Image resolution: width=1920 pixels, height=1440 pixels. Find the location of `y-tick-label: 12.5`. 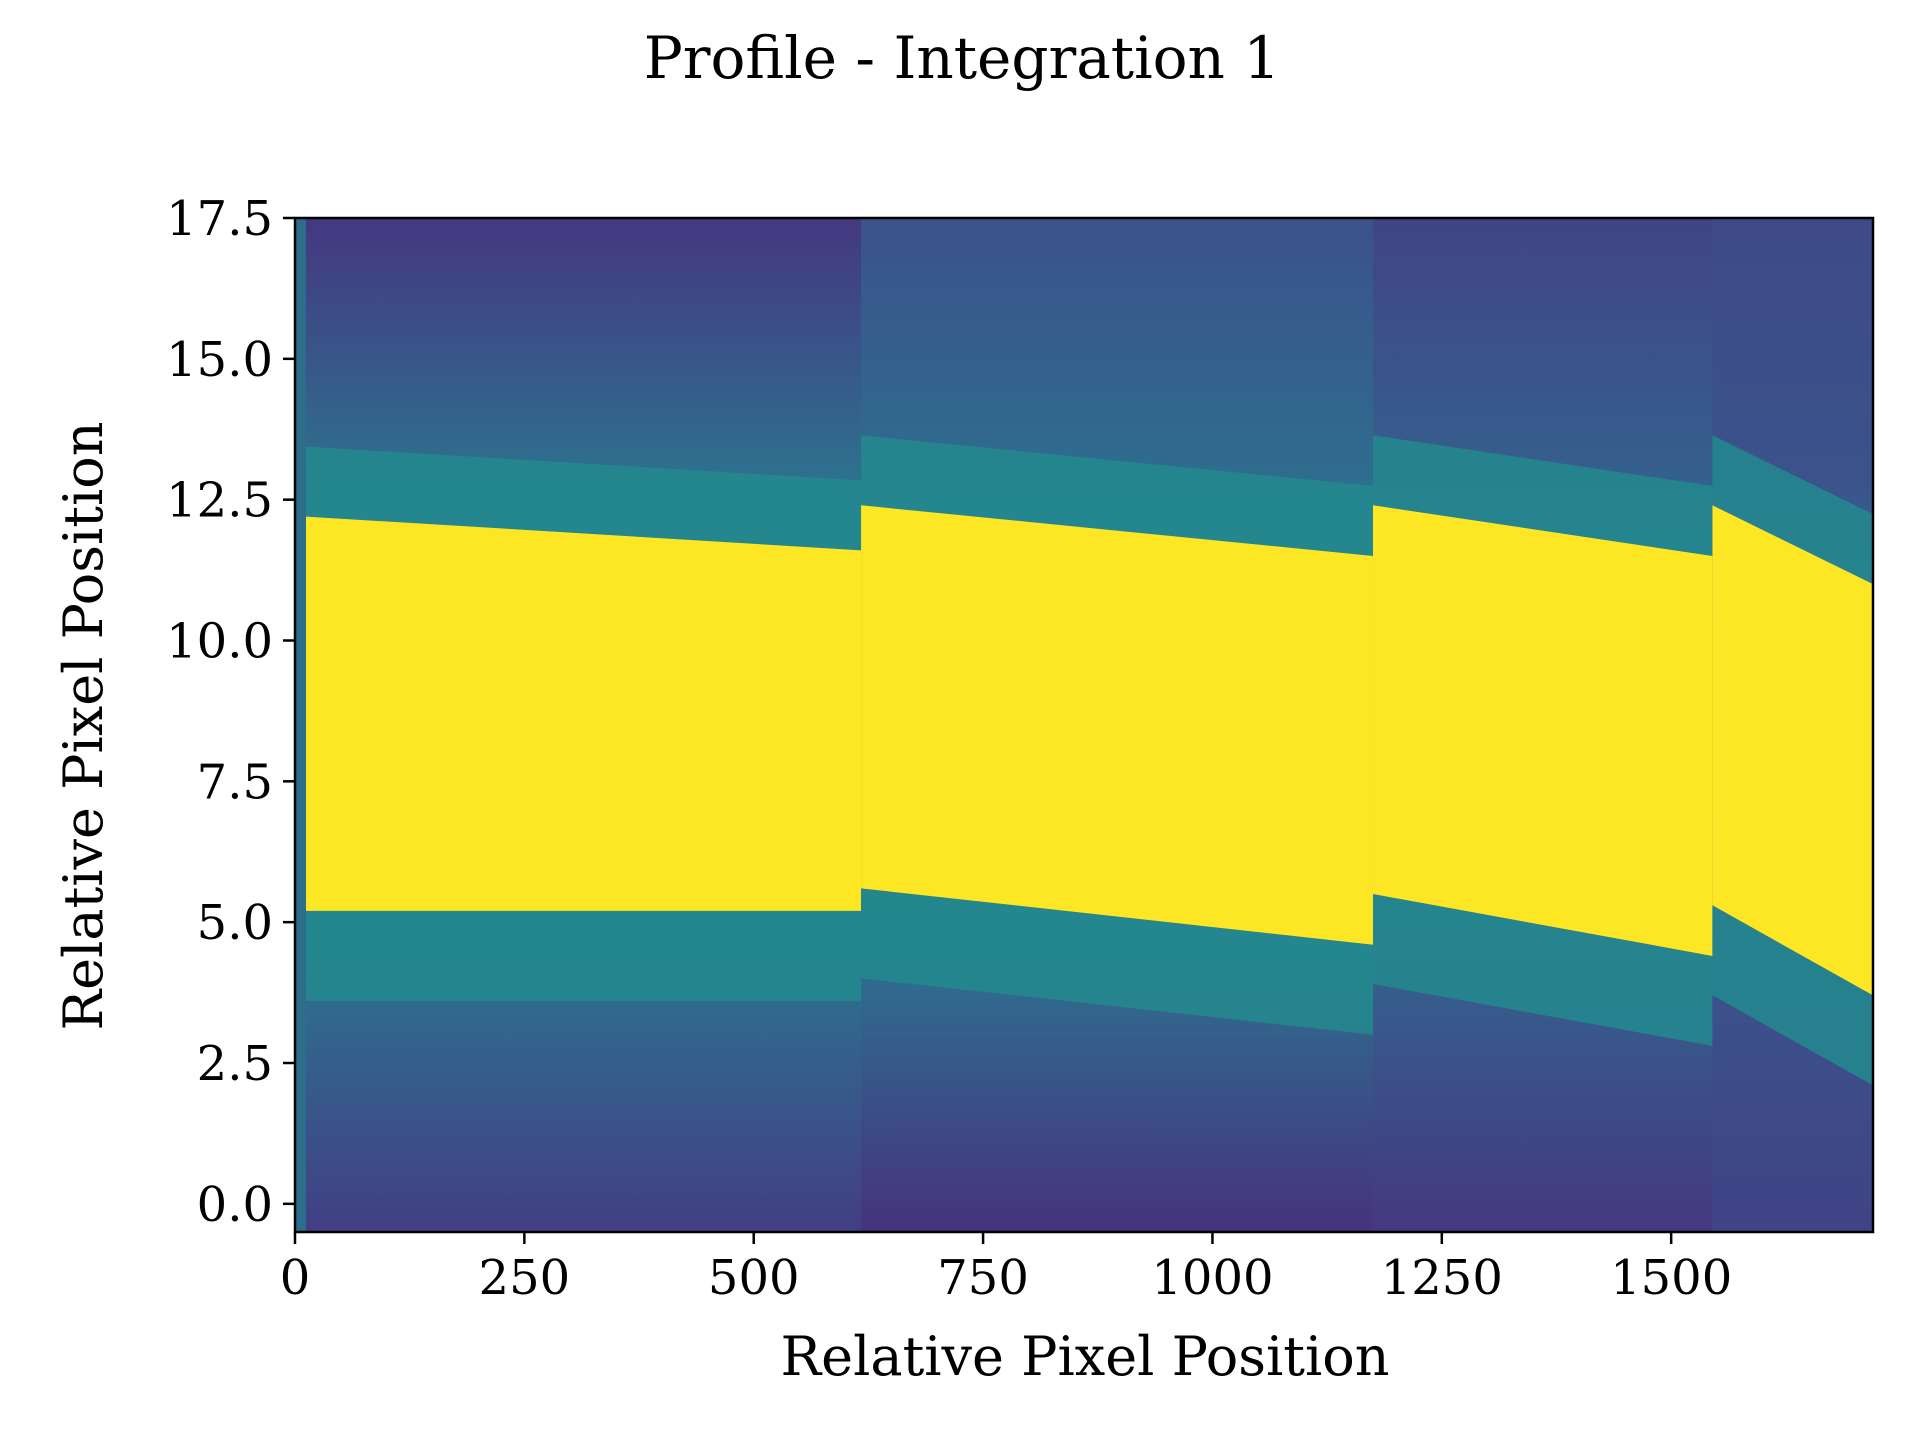

y-tick-label: 12.5 is located at coordinates (219, 501).